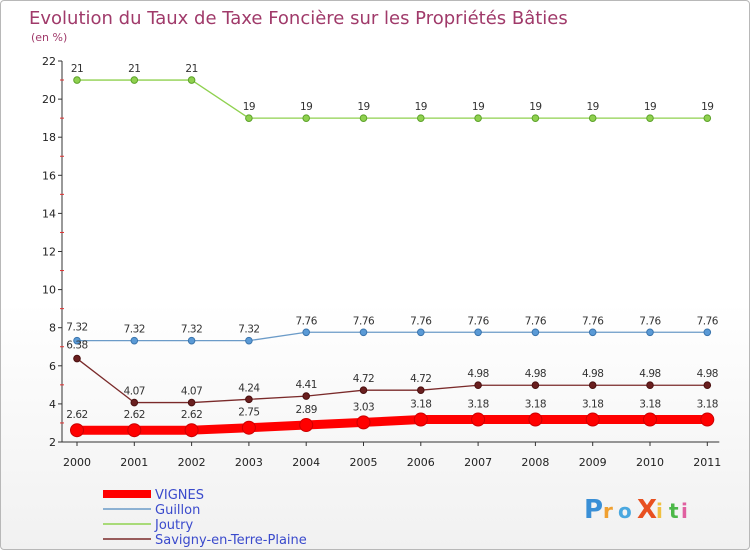 The image size is (750, 550). Describe the element at coordinates (647, 510) in the screenshot. I see `logo-letter: X` at that location.